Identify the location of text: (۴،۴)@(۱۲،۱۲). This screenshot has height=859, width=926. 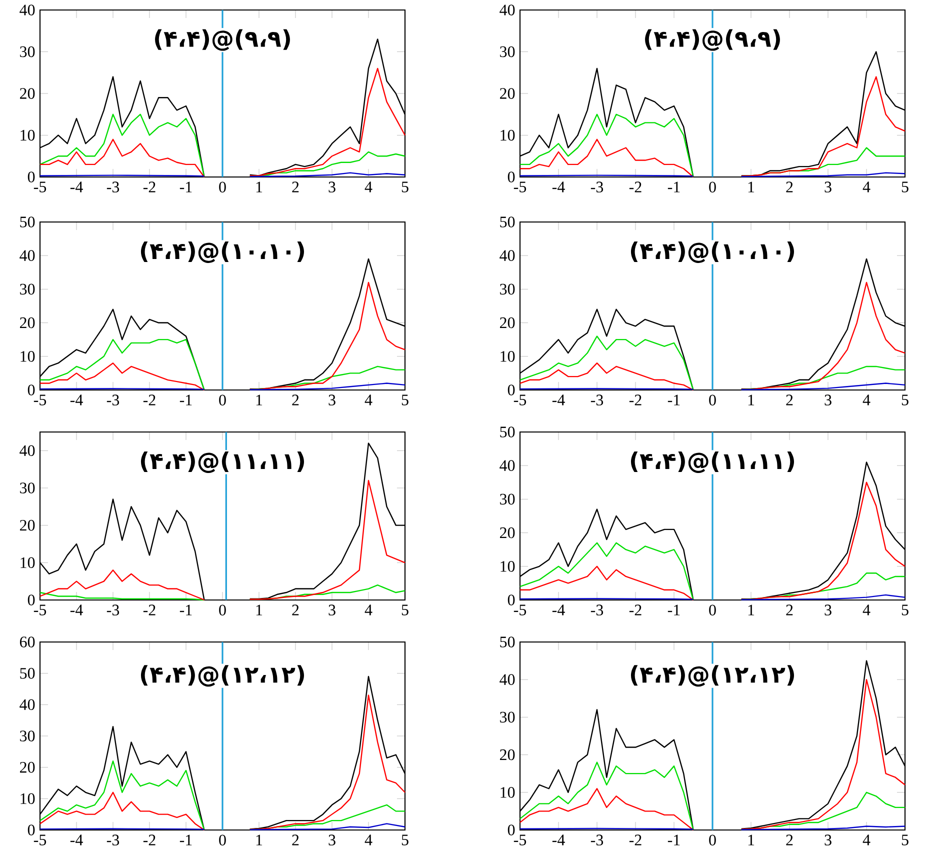
(712, 676).